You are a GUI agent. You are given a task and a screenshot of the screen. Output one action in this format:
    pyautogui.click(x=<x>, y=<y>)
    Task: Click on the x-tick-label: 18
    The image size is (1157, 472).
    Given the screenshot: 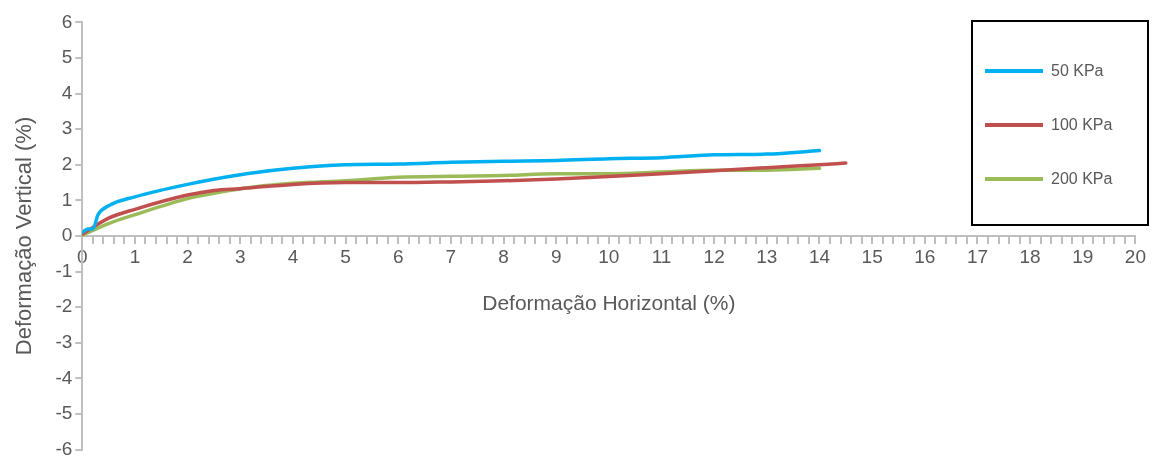 What is the action you would take?
    pyautogui.click(x=1030, y=256)
    